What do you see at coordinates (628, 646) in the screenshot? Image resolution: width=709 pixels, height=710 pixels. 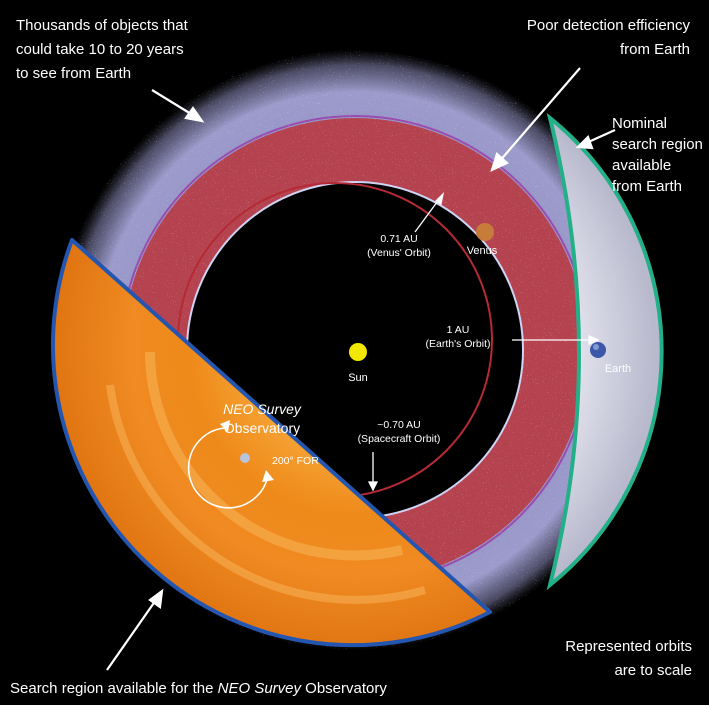 I see `svg-text: Represented orbits` at bounding box center [628, 646].